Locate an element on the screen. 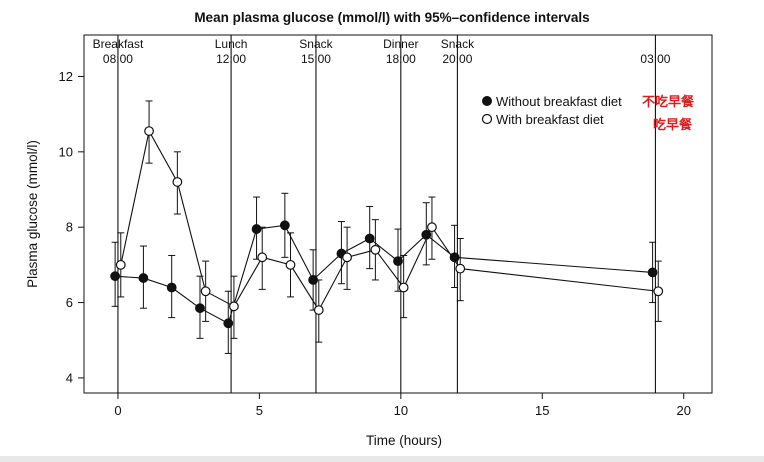  meal-time-label: 20:00 is located at coordinates (457, 59).